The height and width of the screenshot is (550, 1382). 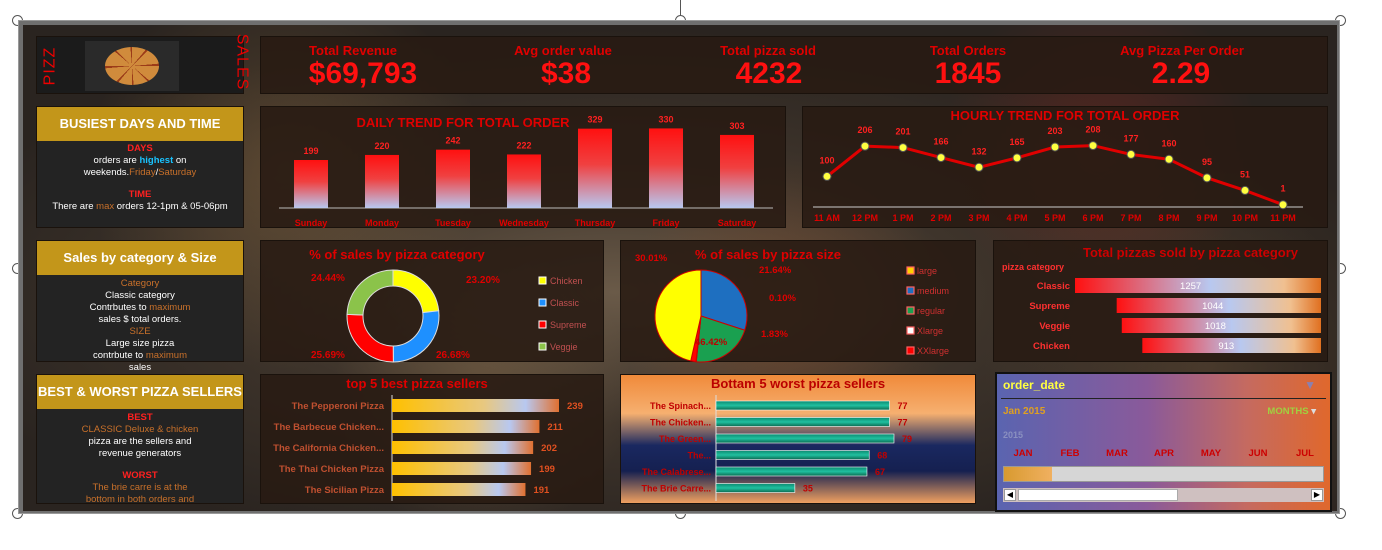 I want to click on hourly-tick-label: 4 PM, so click(x=1016, y=218).